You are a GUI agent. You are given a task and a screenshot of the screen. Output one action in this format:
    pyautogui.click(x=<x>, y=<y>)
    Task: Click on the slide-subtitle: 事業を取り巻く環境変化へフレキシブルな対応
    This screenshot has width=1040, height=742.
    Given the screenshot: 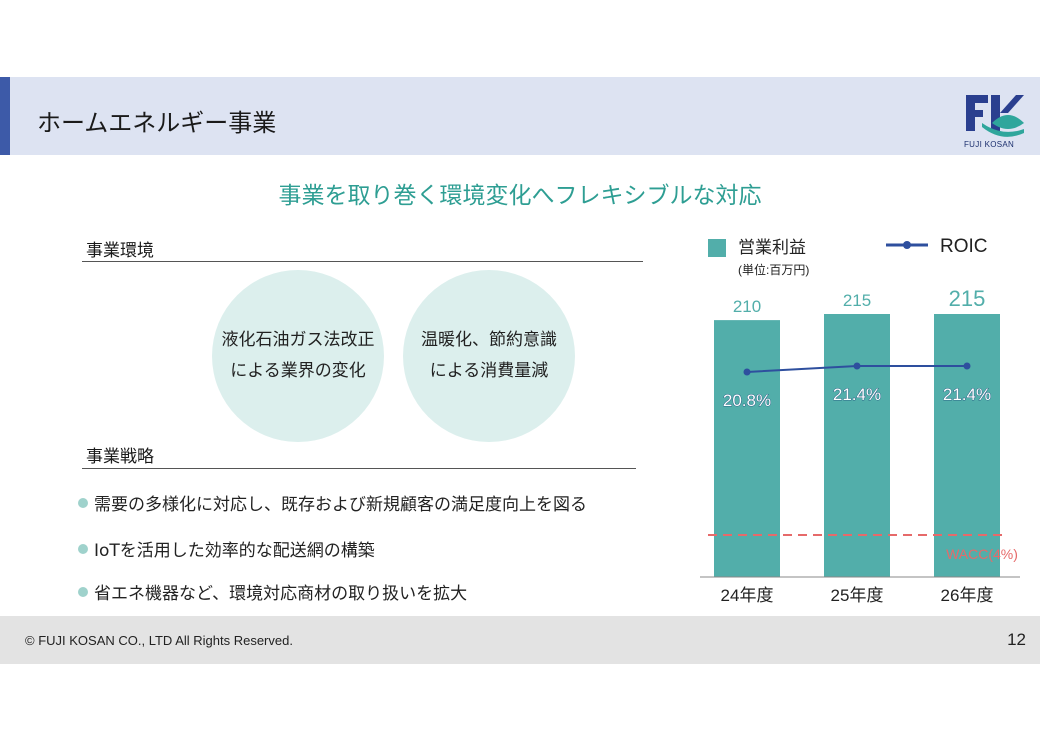 What is the action you would take?
    pyautogui.click(x=520, y=196)
    